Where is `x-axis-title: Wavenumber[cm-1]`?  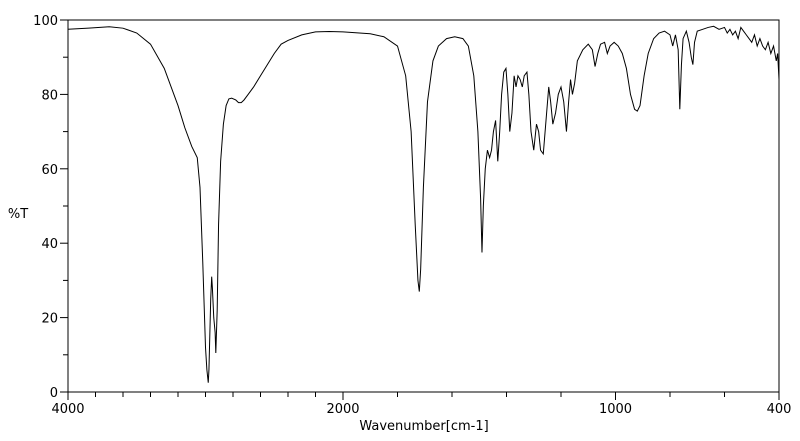
x-axis-title: Wavenumber[cm-1] is located at coordinates (423, 426).